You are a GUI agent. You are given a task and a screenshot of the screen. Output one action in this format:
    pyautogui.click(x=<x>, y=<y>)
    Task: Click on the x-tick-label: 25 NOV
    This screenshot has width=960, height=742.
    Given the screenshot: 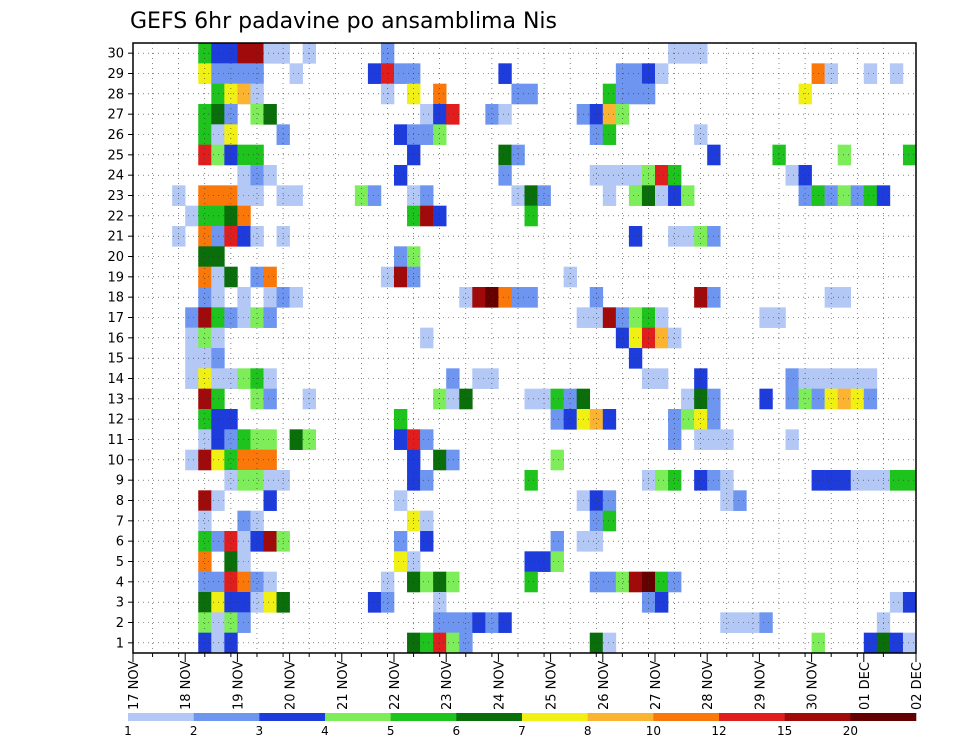 What is the action you would take?
    pyautogui.click(x=552, y=685)
    